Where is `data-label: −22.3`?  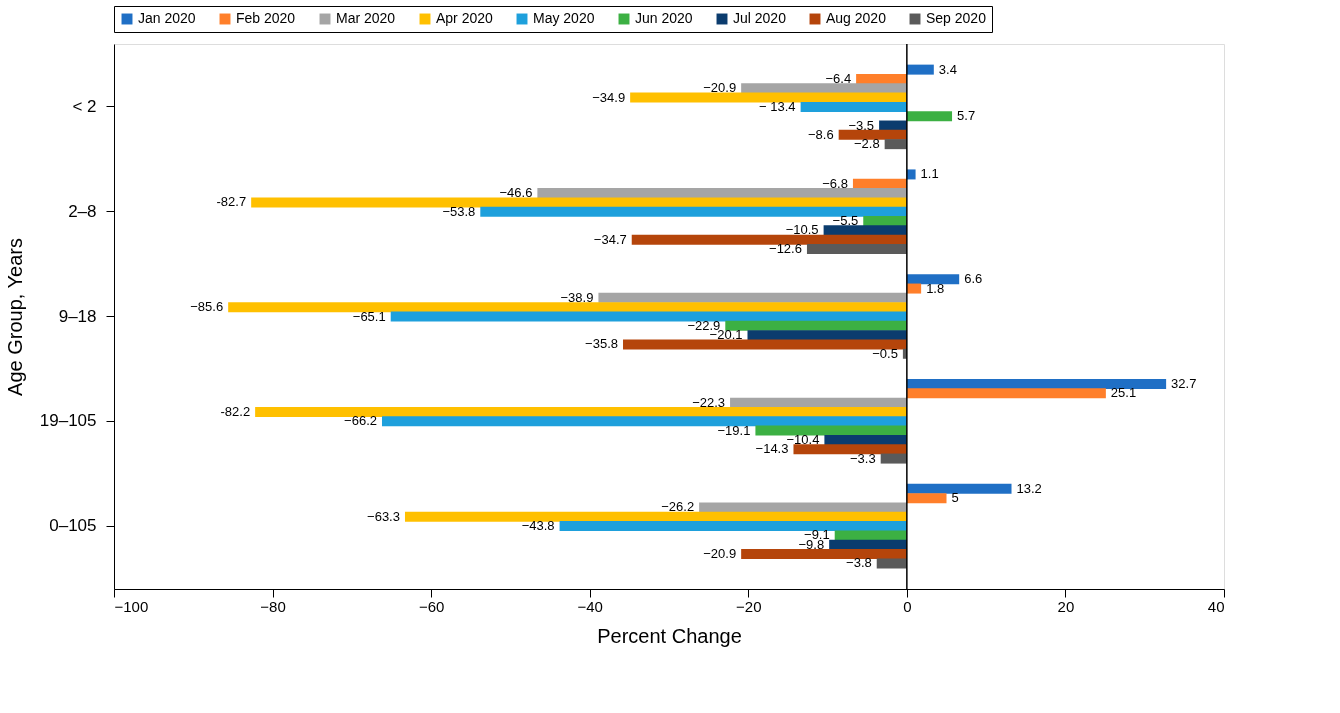 data-label: −22.3 is located at coordinates (709, 402).